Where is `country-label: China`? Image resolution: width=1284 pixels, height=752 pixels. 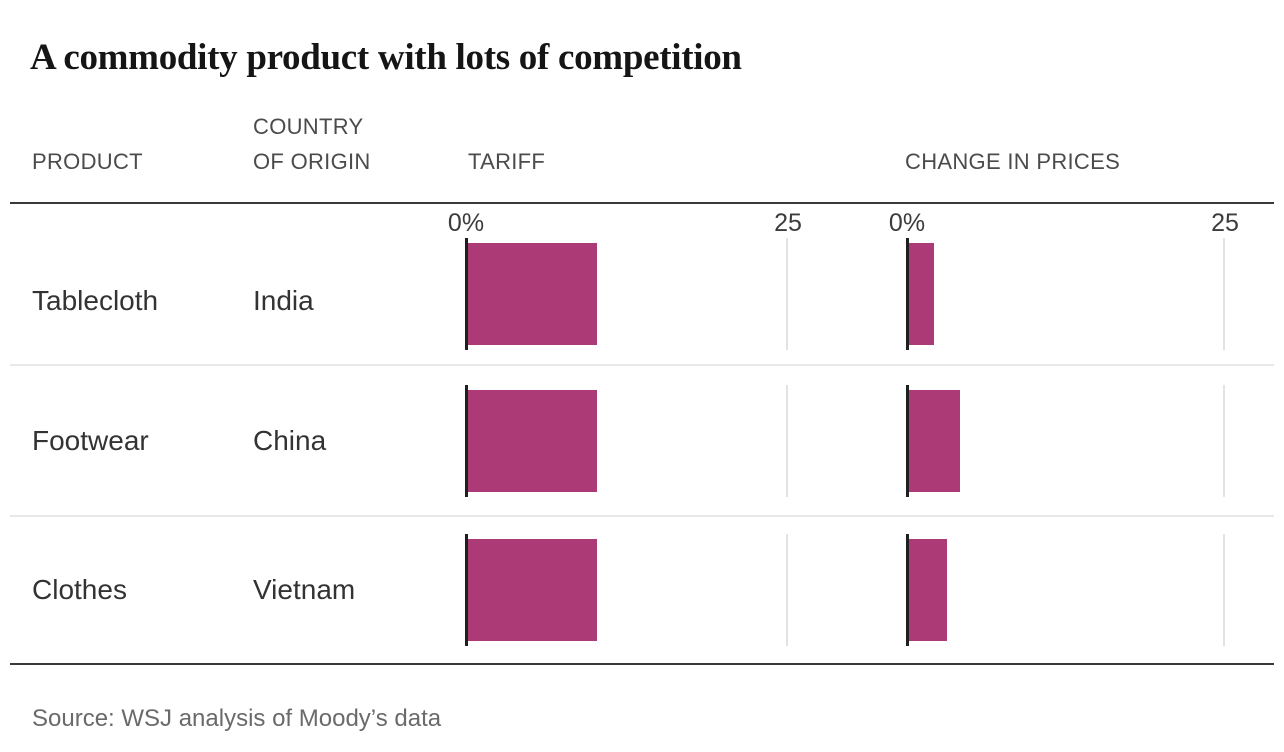
country-label: China is located at coordinates (290, 440).